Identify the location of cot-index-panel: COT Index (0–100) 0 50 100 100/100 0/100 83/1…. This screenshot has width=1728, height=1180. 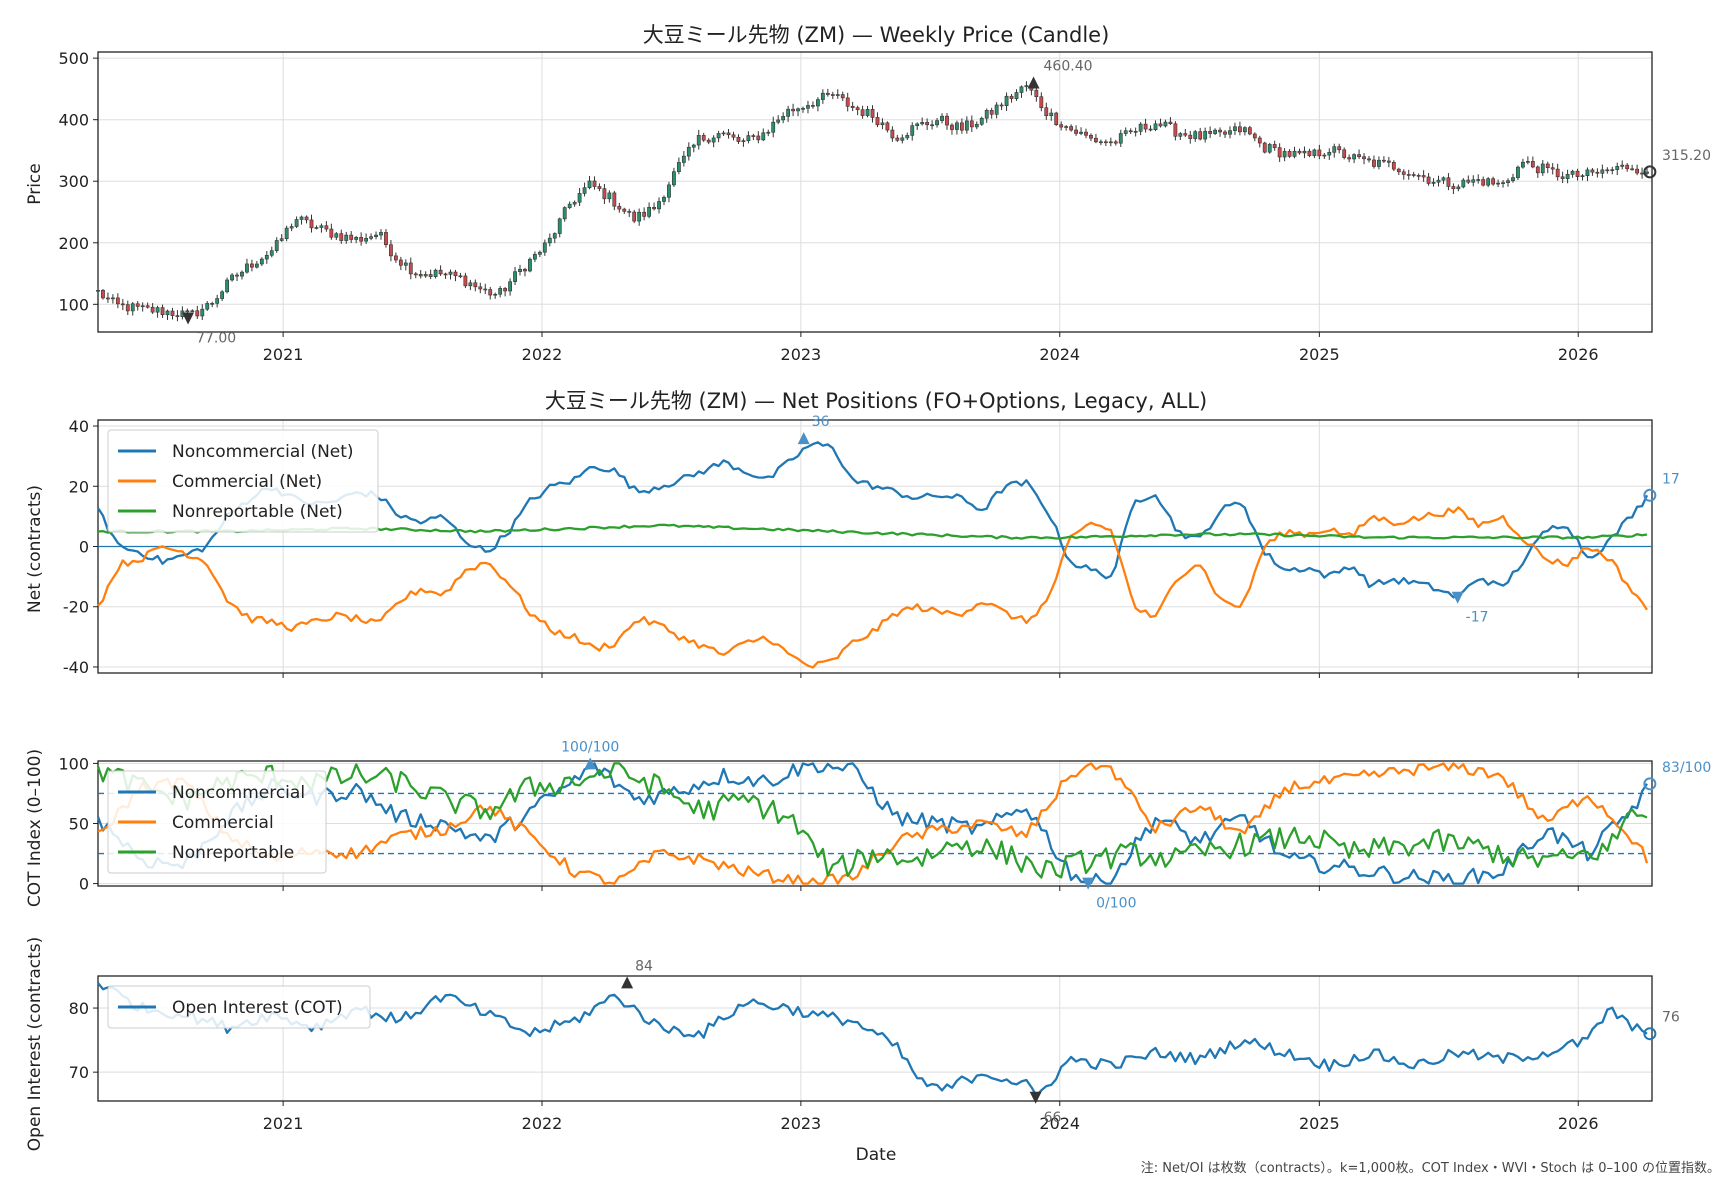
(868, 825).